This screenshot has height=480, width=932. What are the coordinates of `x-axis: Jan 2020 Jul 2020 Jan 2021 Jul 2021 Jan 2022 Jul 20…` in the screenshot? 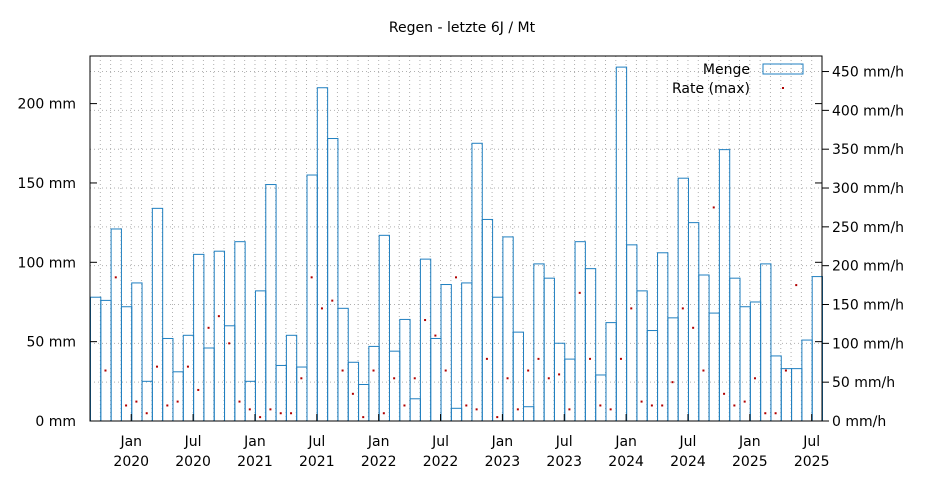 It's located at (471, 442).